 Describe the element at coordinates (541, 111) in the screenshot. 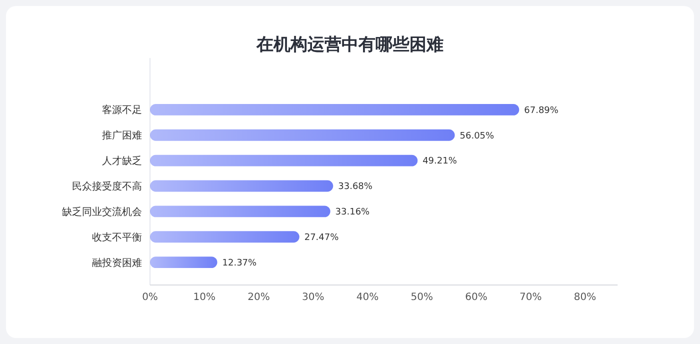

I see `data-label: 67.89%` at that location.